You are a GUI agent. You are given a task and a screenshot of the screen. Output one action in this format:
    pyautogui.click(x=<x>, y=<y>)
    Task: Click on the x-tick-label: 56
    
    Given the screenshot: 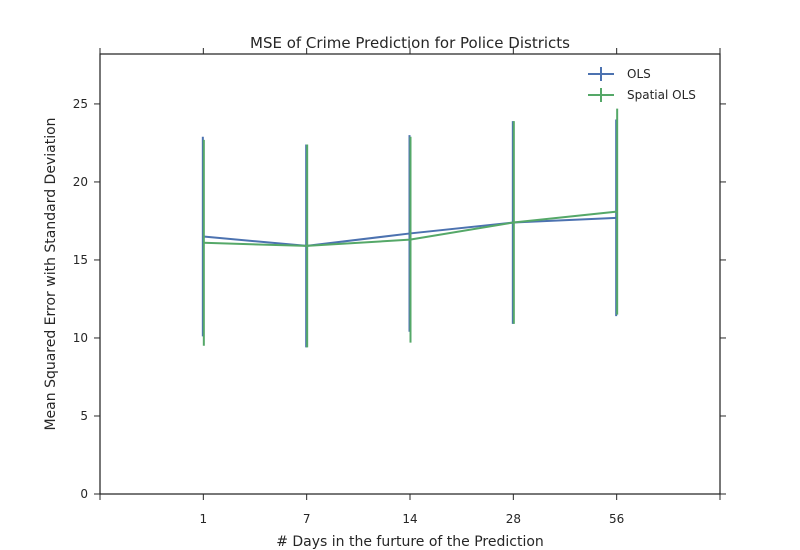 What is the action you would take?
    pyautogui.click(x=616, y=519)
    